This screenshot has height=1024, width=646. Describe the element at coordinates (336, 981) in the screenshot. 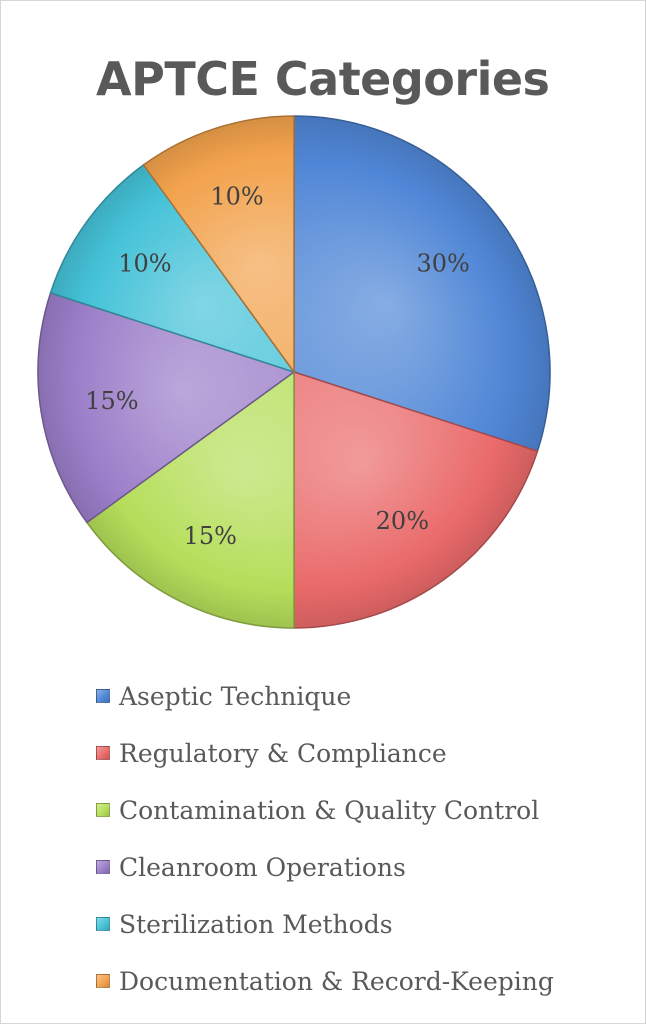

I see `legend-label: Documentation & Record-Keeping` at that location.